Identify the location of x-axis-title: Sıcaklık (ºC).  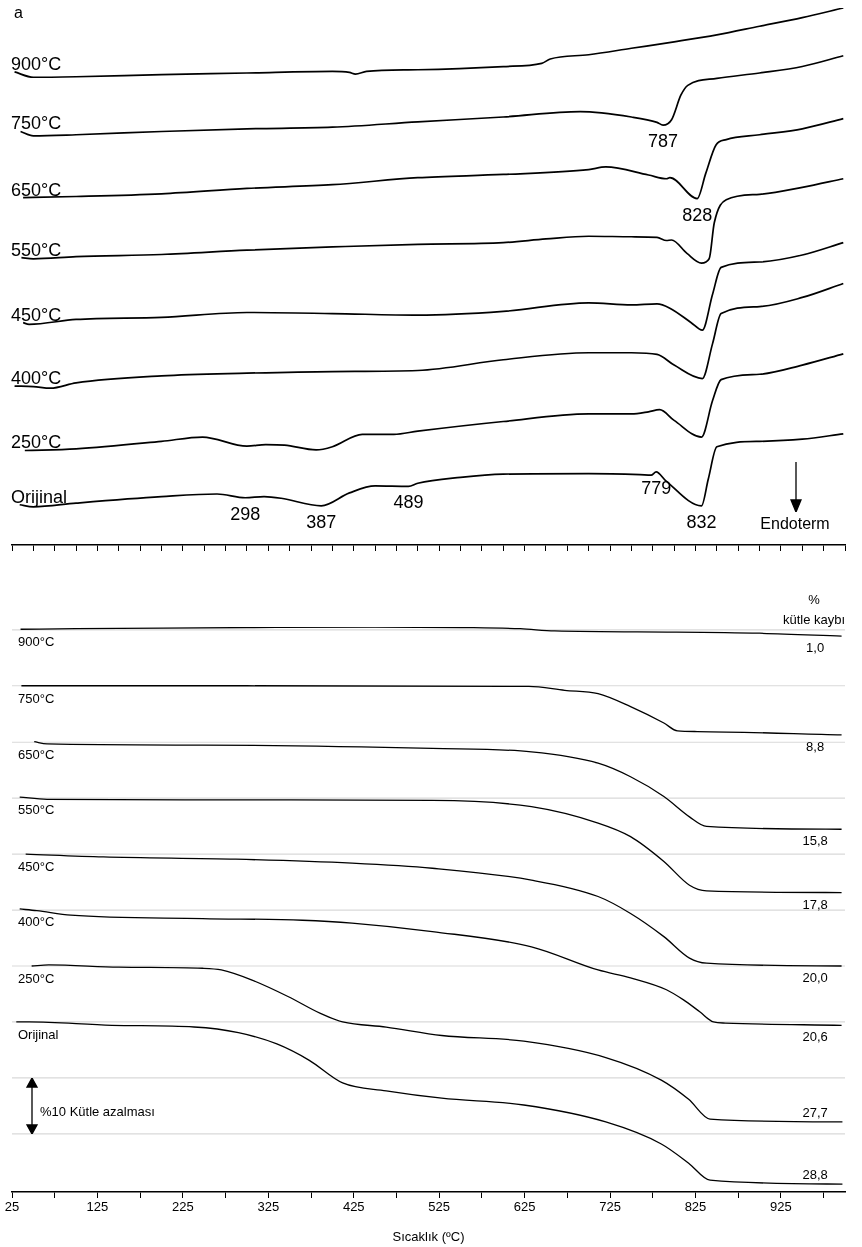
(428, 1236).